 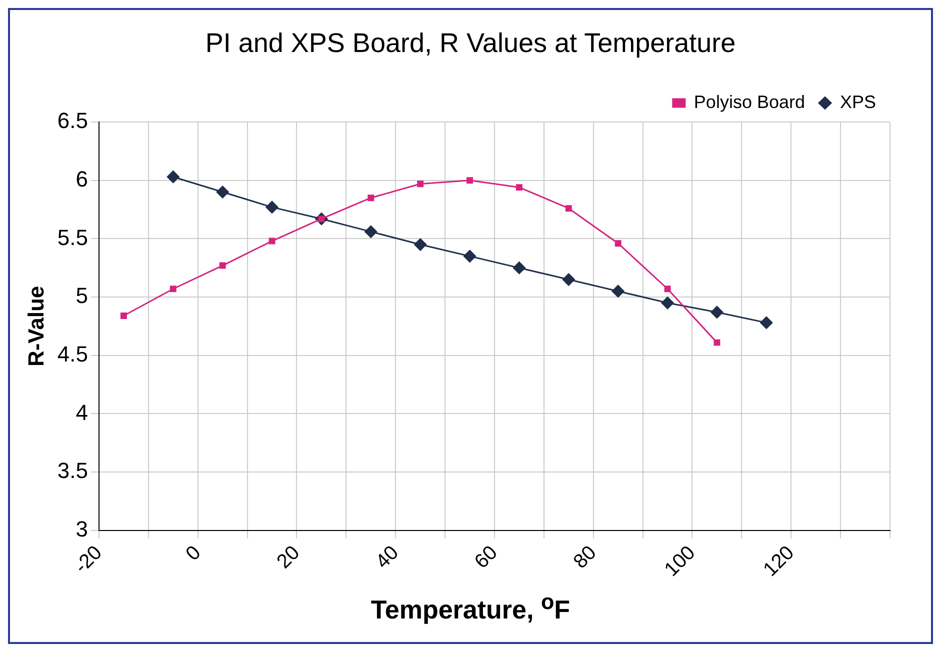 What do you see at coordinates (749, 102) in the screenshot?
I see `legend-label: Polyiso Board` at bounding box center [749, 102].